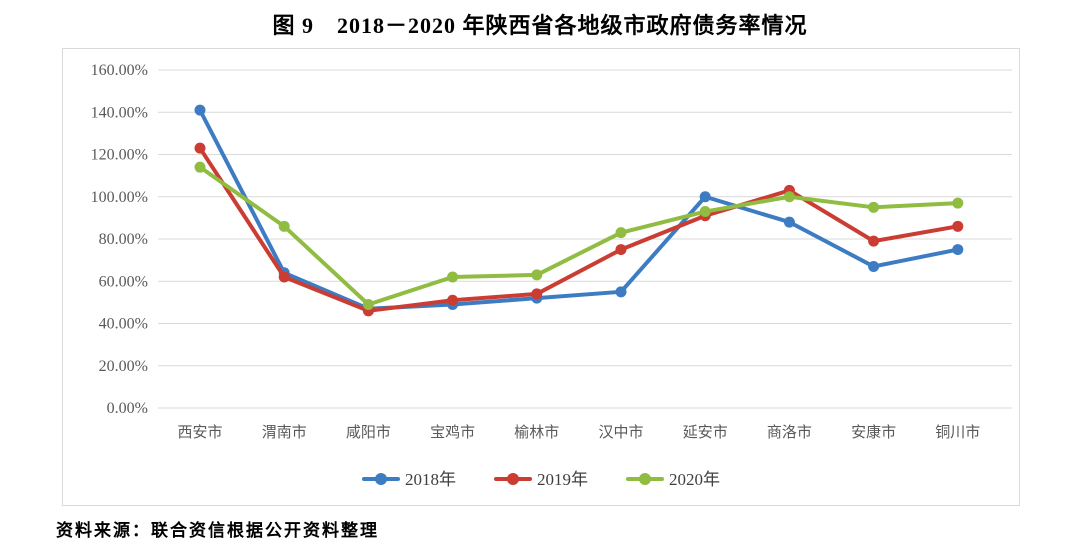 The width and height of the screenshot is (1080, 547). I want to click on chart-legend: 2018年 2019年 2020年, so click(541, 479).